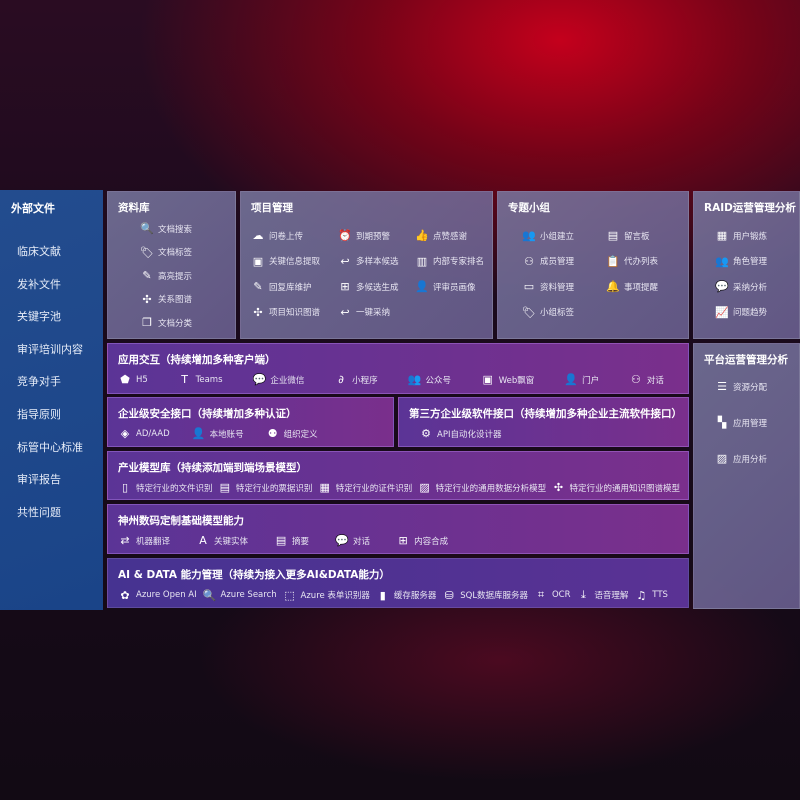 The width and height of the screenshot is (800, 800). I want to click on ai-item: ♫ TTS, so click(651, 595).